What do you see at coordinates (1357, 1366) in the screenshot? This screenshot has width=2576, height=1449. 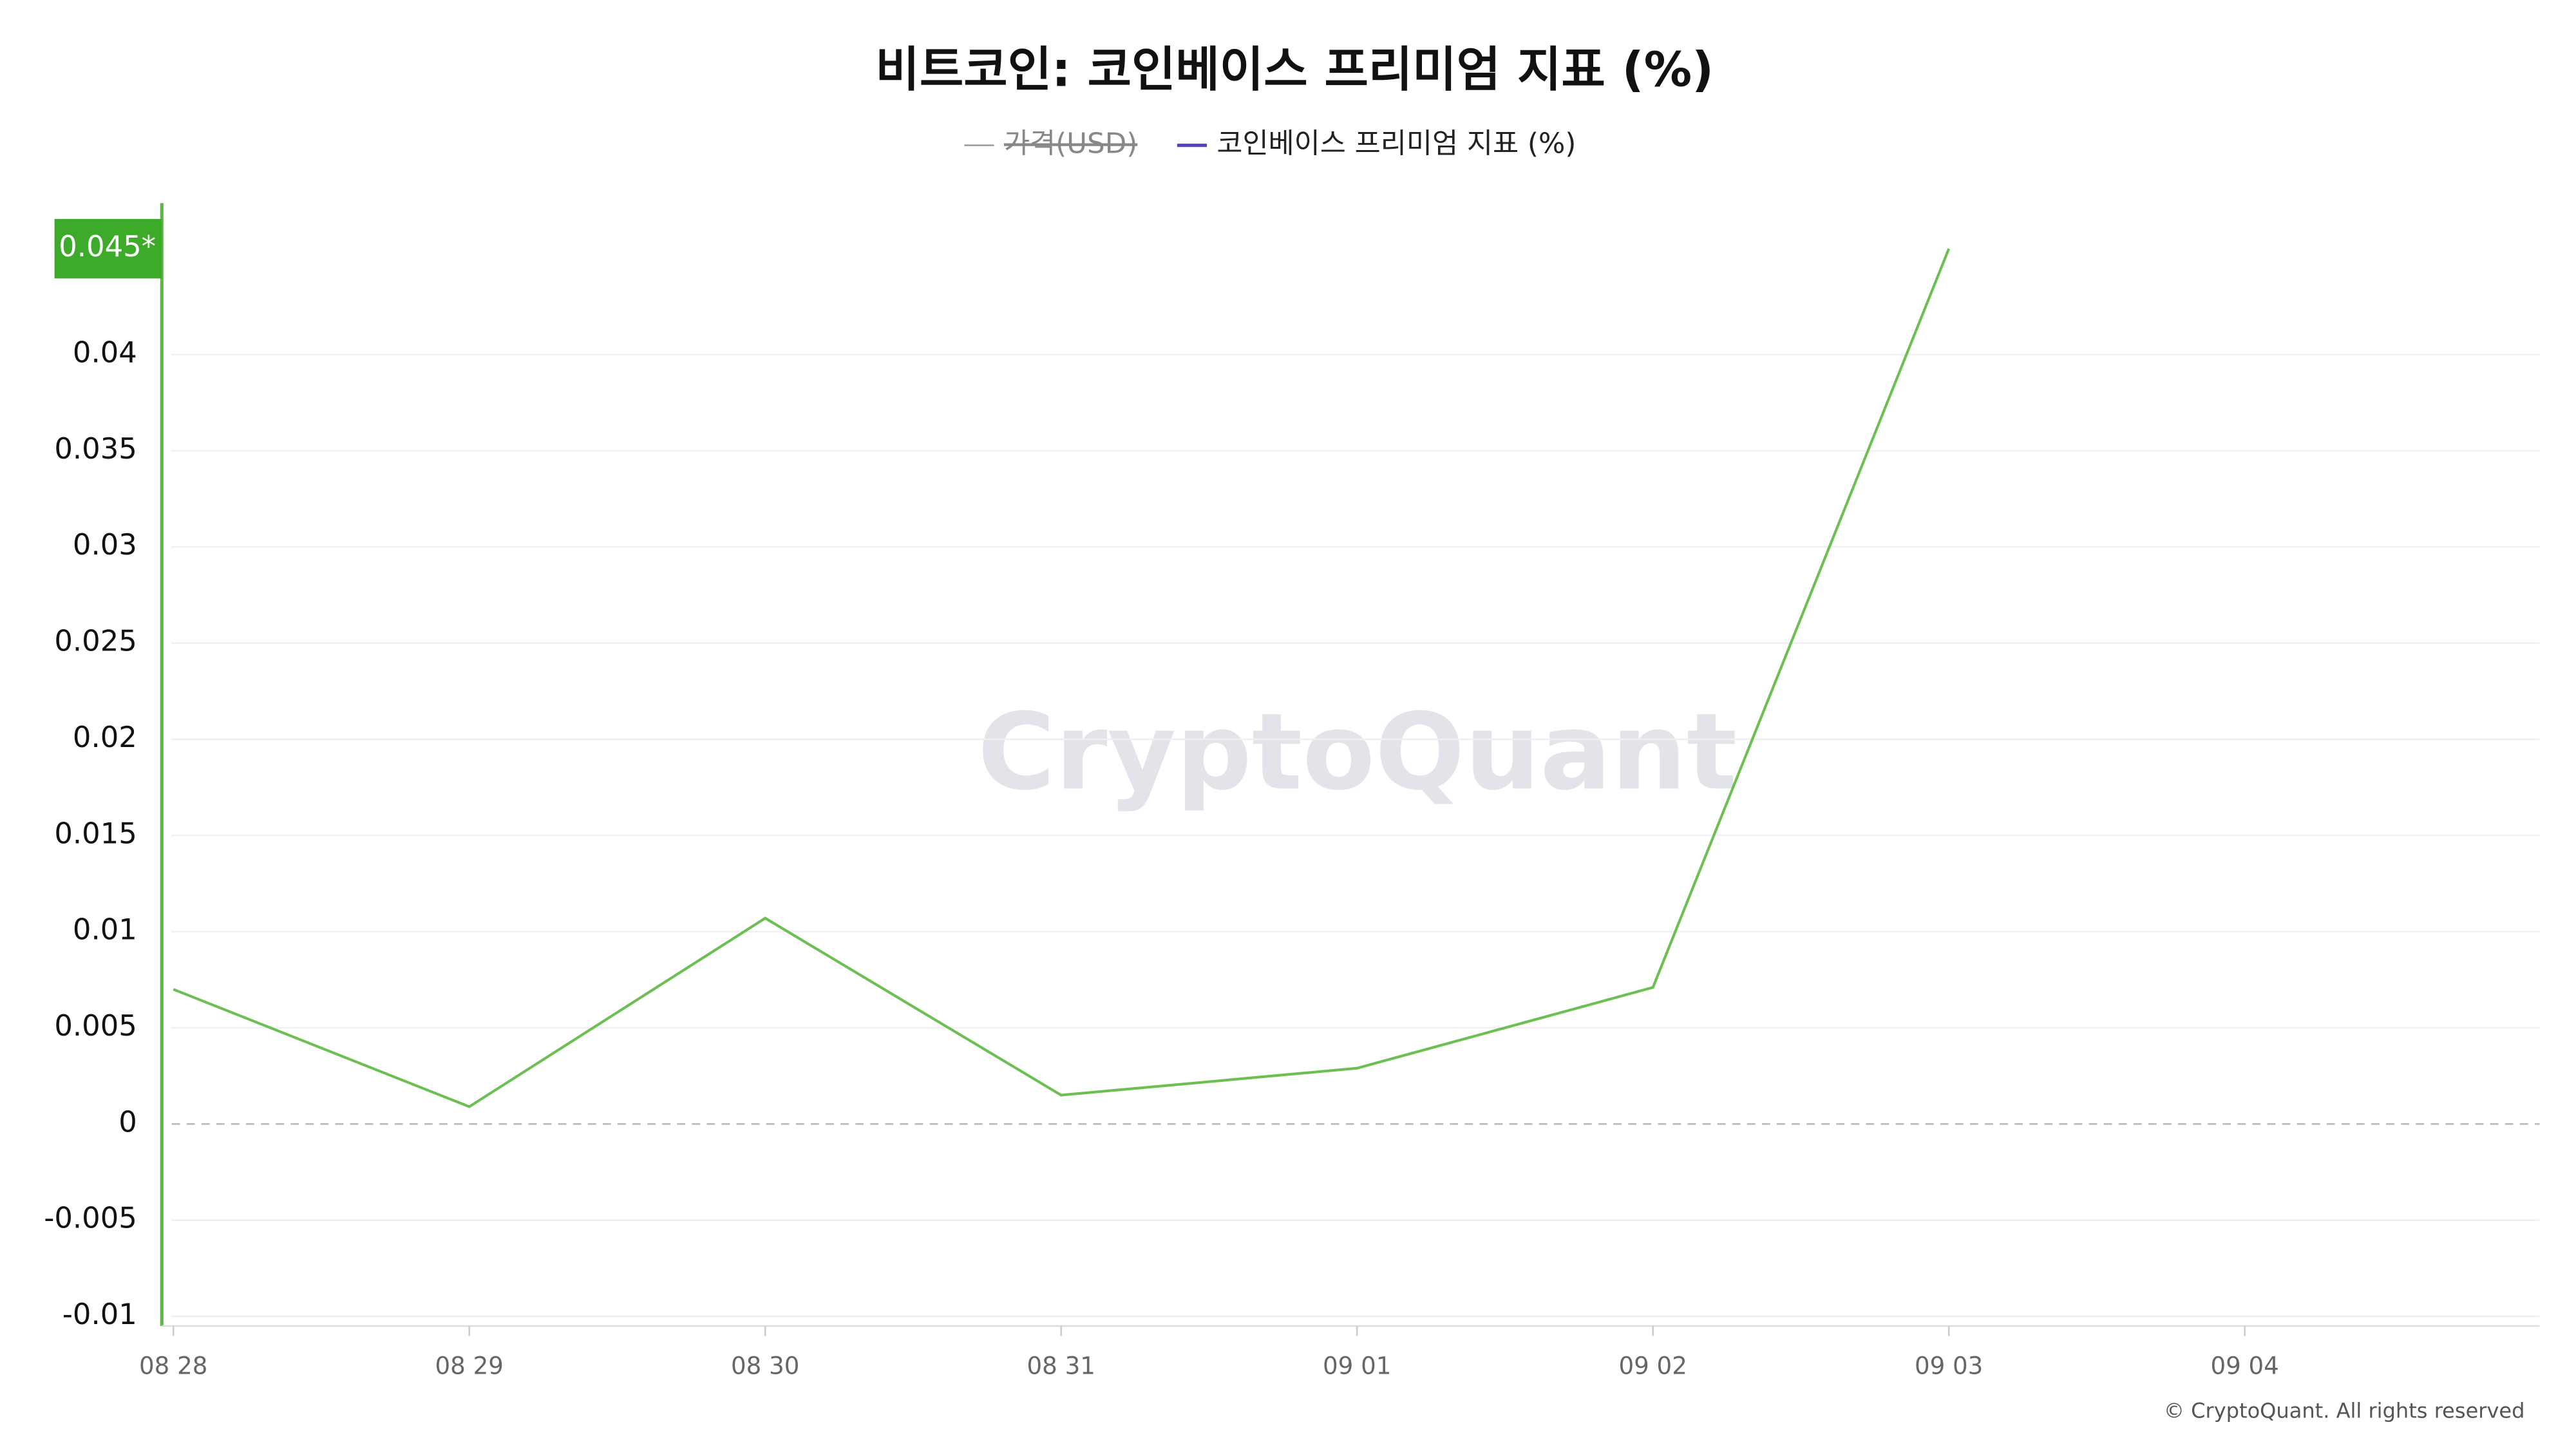 I see `x-tick-label: 09 01` at bounding box center [1357, 1366].